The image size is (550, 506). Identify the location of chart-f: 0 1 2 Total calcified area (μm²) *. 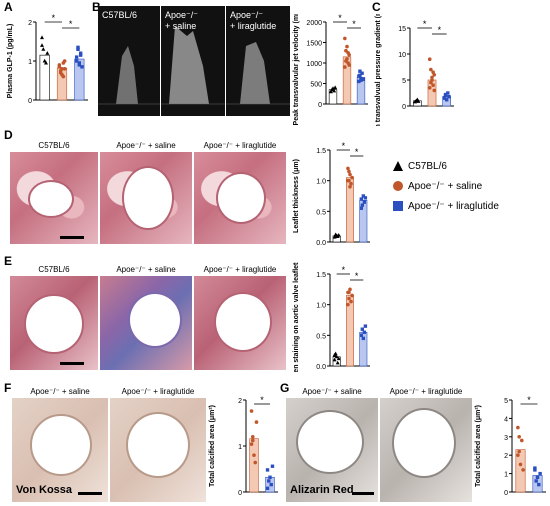
(243, 446).